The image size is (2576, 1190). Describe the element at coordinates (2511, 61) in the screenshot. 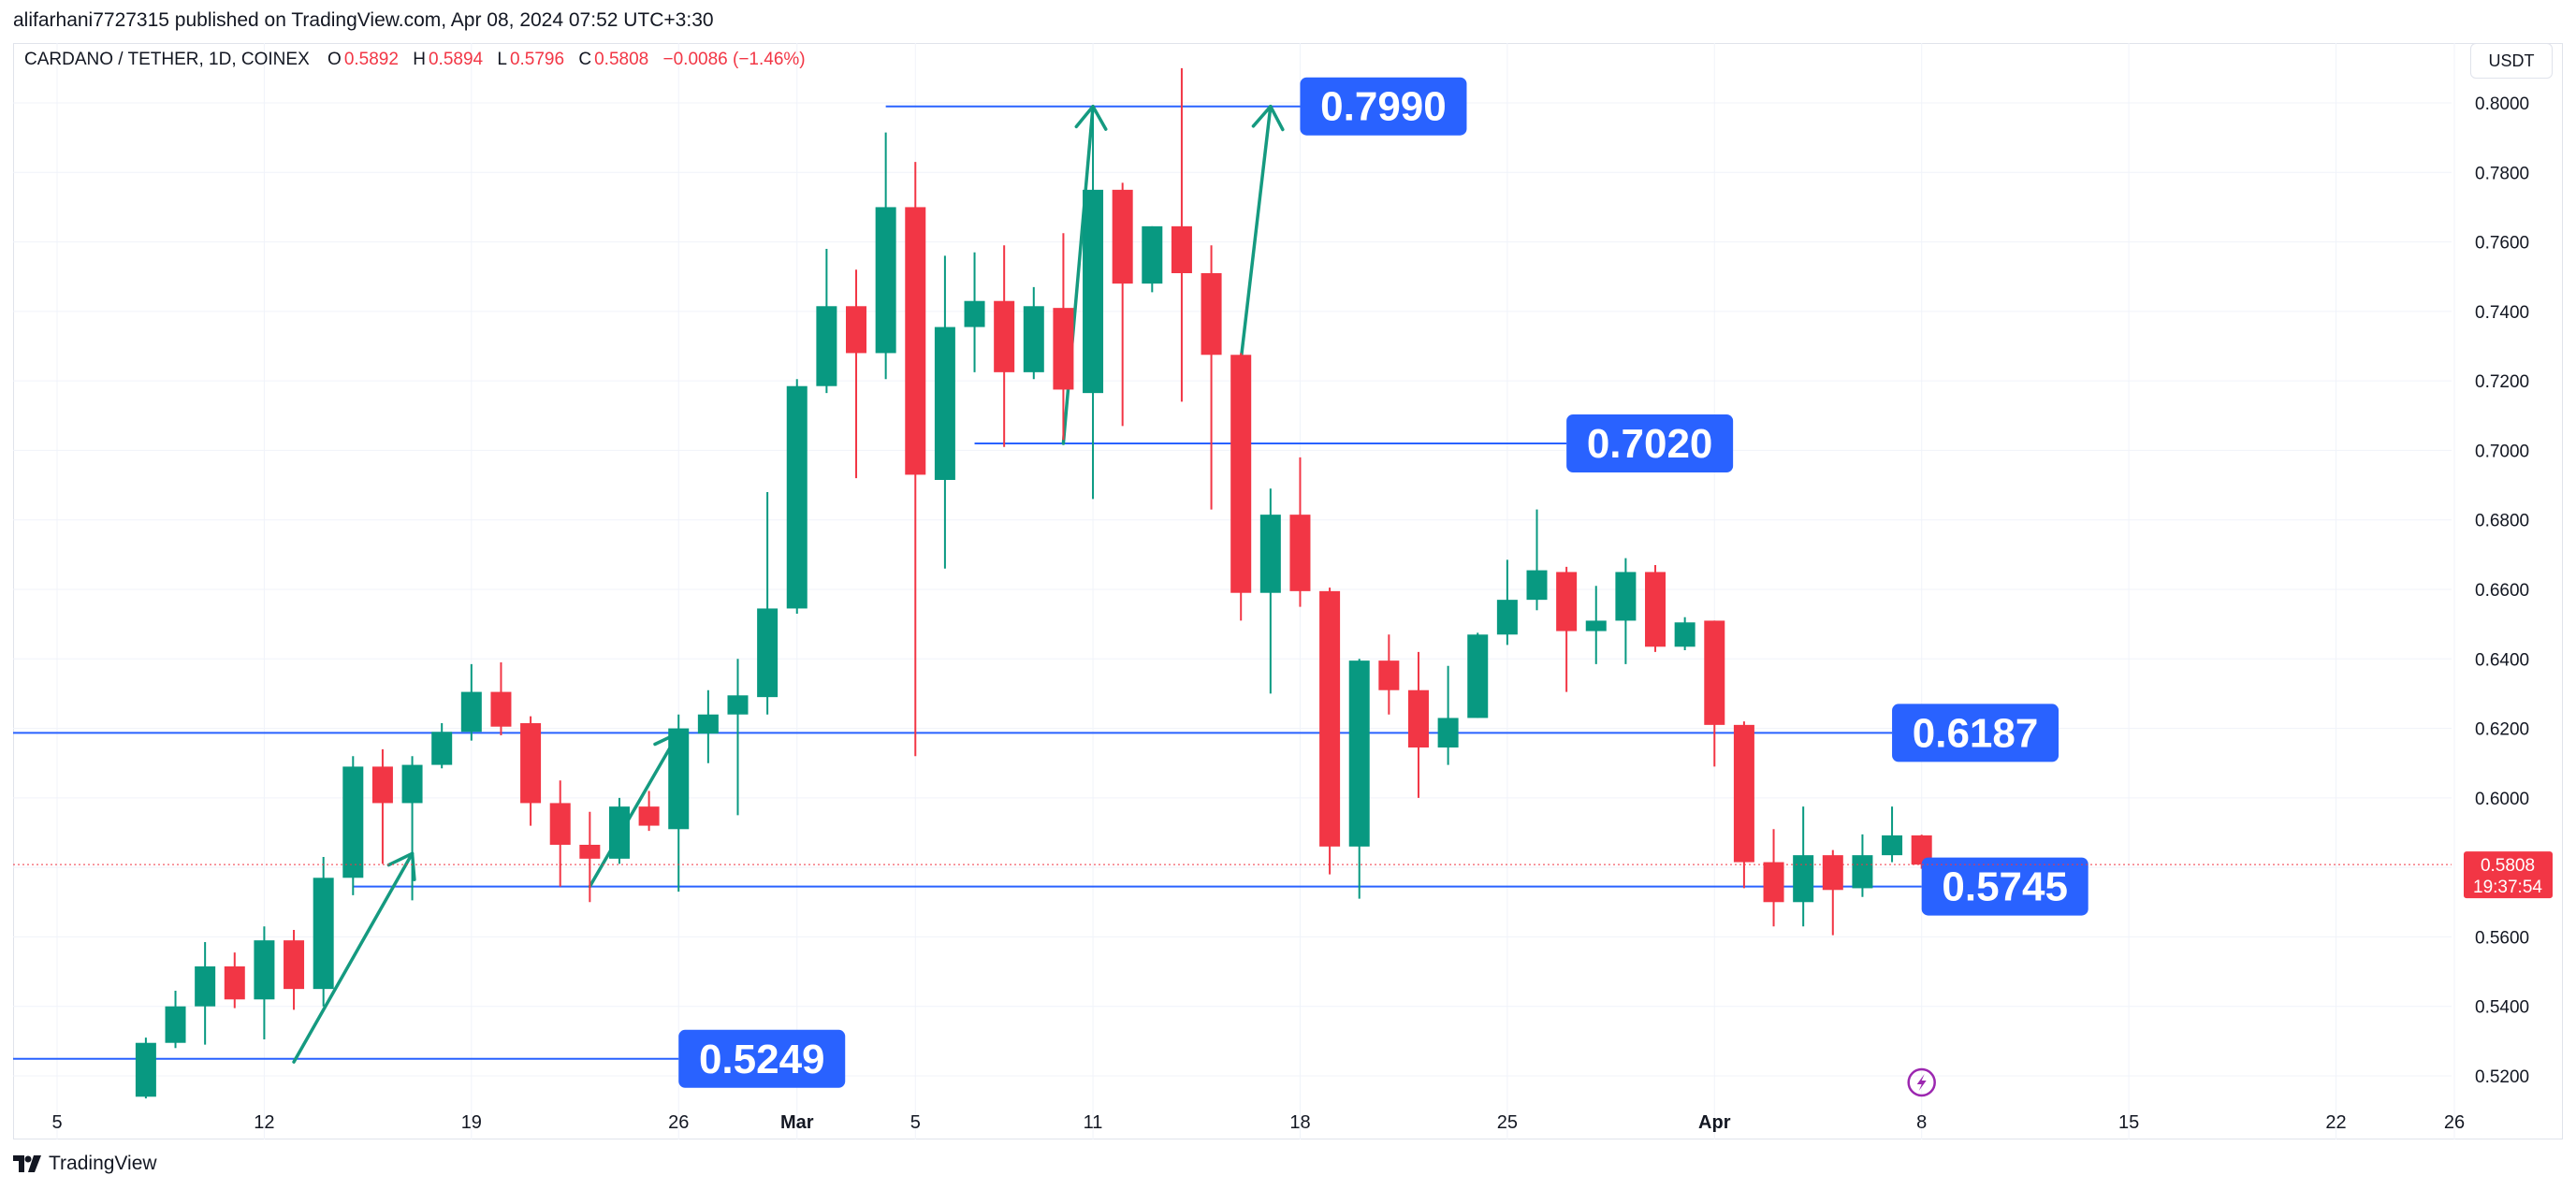

I see `currency-button: USDT` at that location.